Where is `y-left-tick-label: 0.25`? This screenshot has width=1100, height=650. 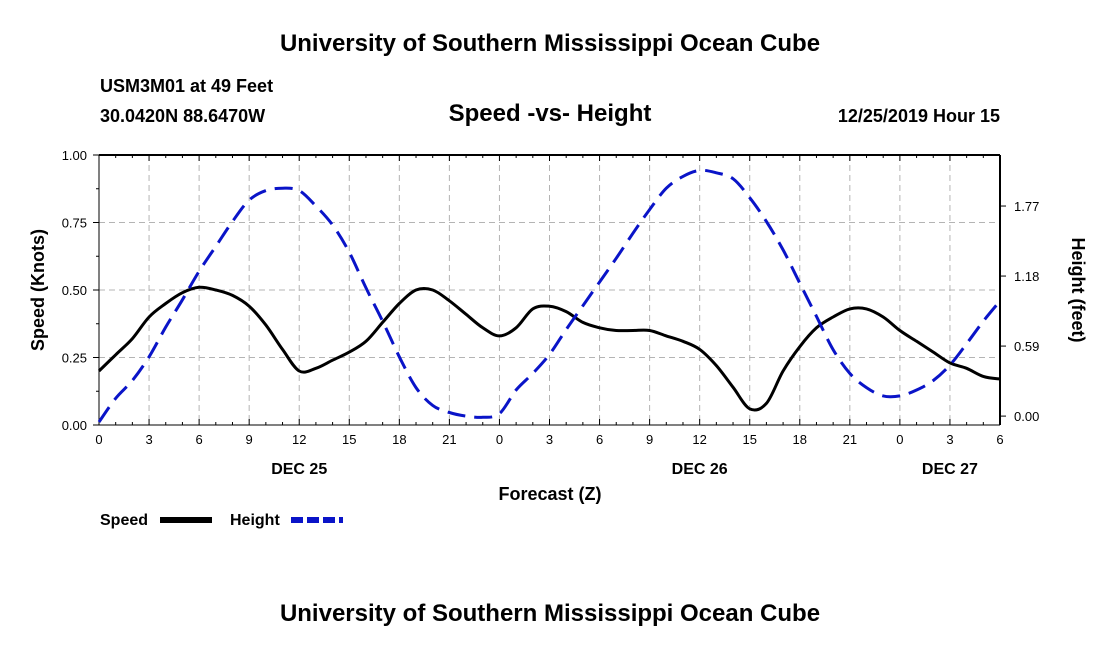 y-left-tick-label: 0.25 is located at coordinates (74, 358).